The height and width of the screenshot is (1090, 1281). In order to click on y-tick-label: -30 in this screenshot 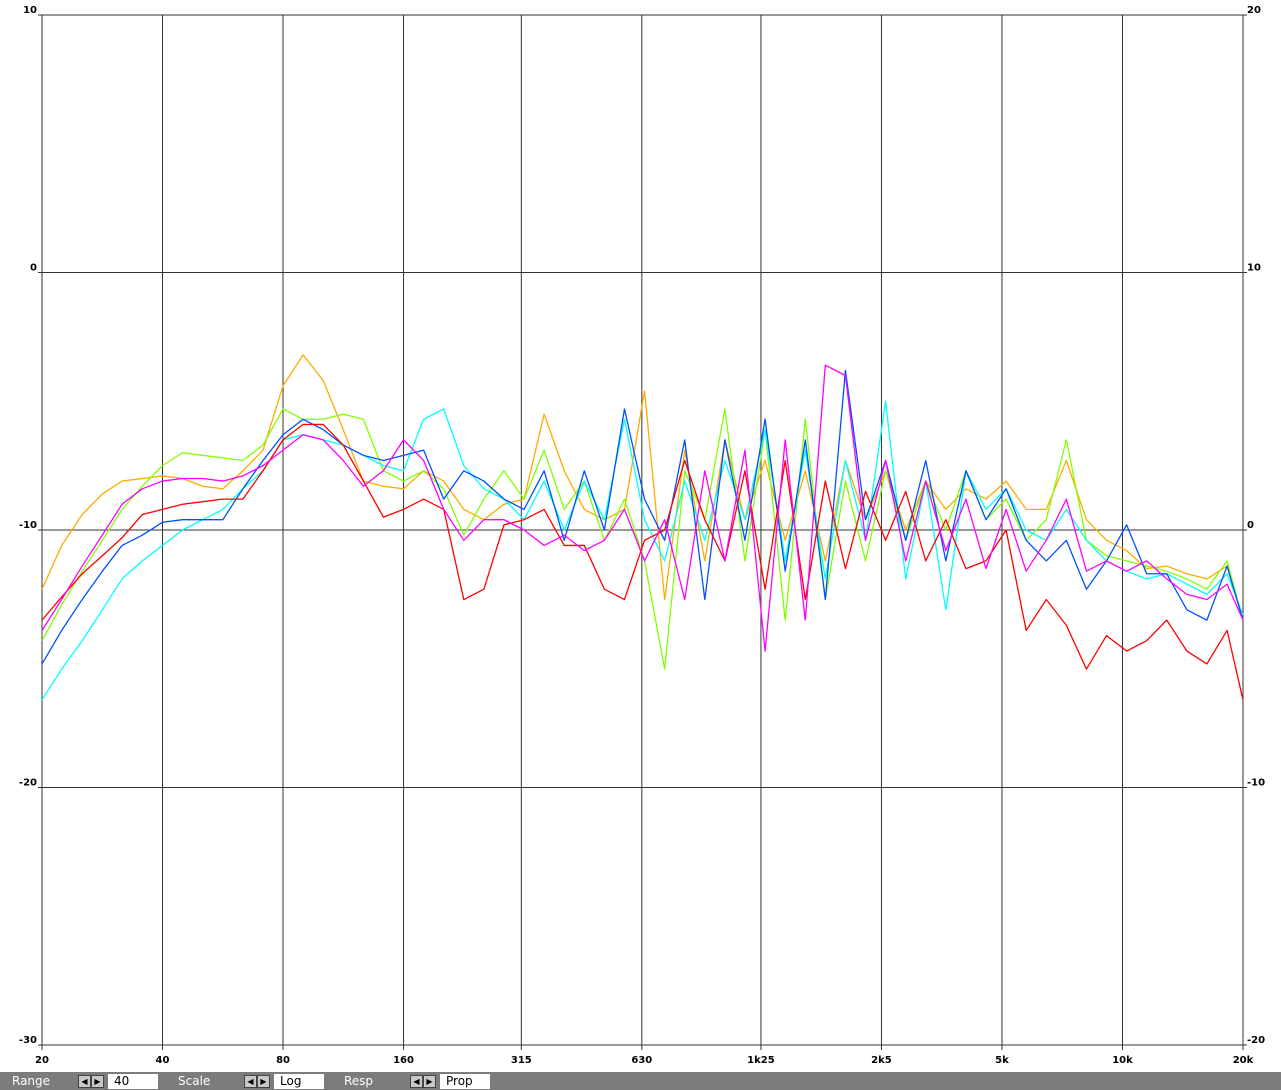, I will do `click(28, 1040)`.